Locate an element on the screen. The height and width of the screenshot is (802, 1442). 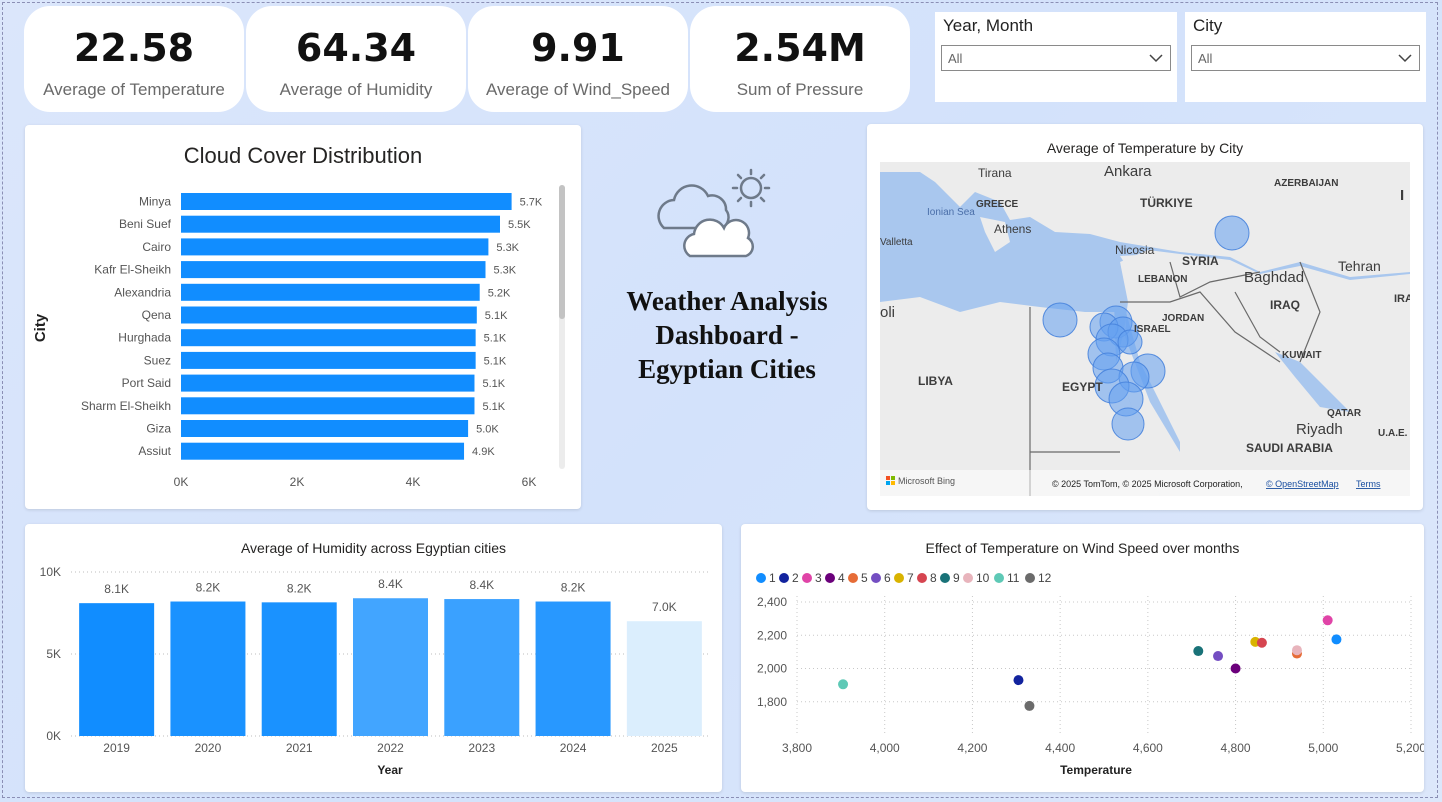
kpi-label: Sum of Pressure is located at coordinates (800, 89).